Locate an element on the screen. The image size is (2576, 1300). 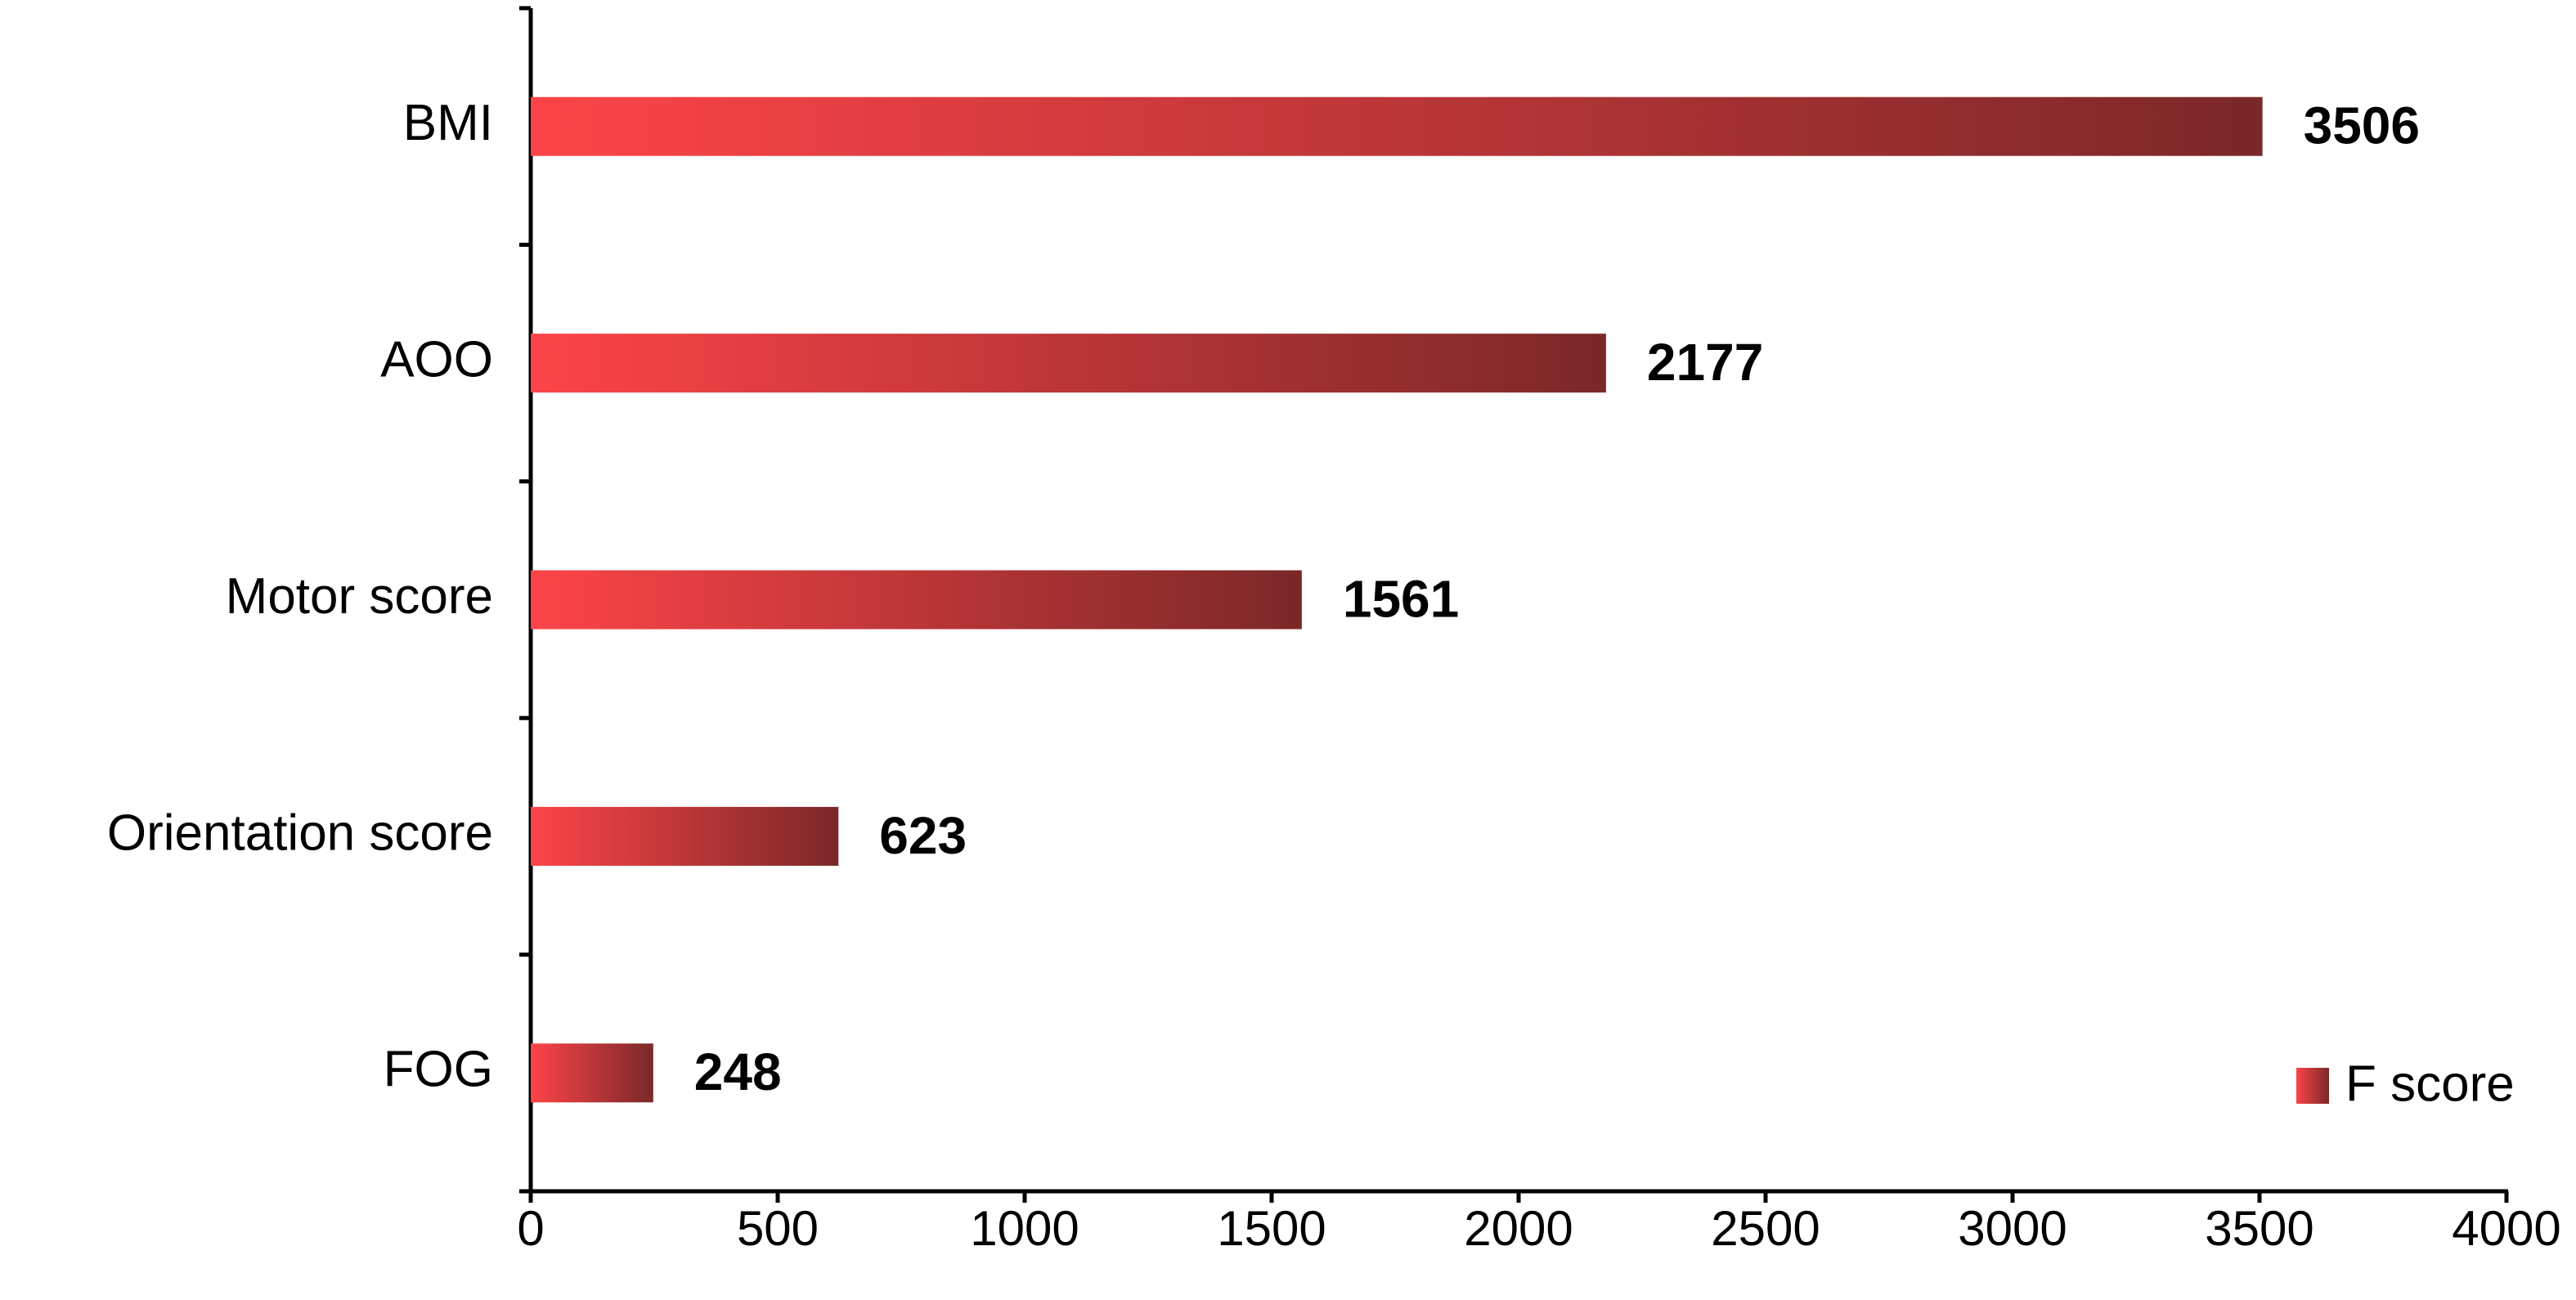
value-label: 623 is located at coordinates (923, 836).